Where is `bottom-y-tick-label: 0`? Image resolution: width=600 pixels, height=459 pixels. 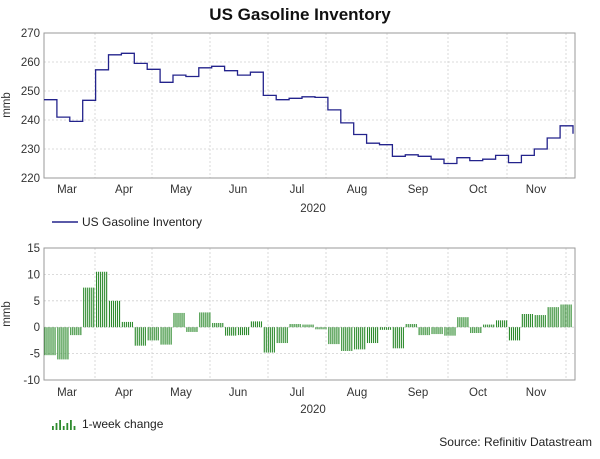 bottom-y-tick-label: 0 is located at coordinates (37, 328).